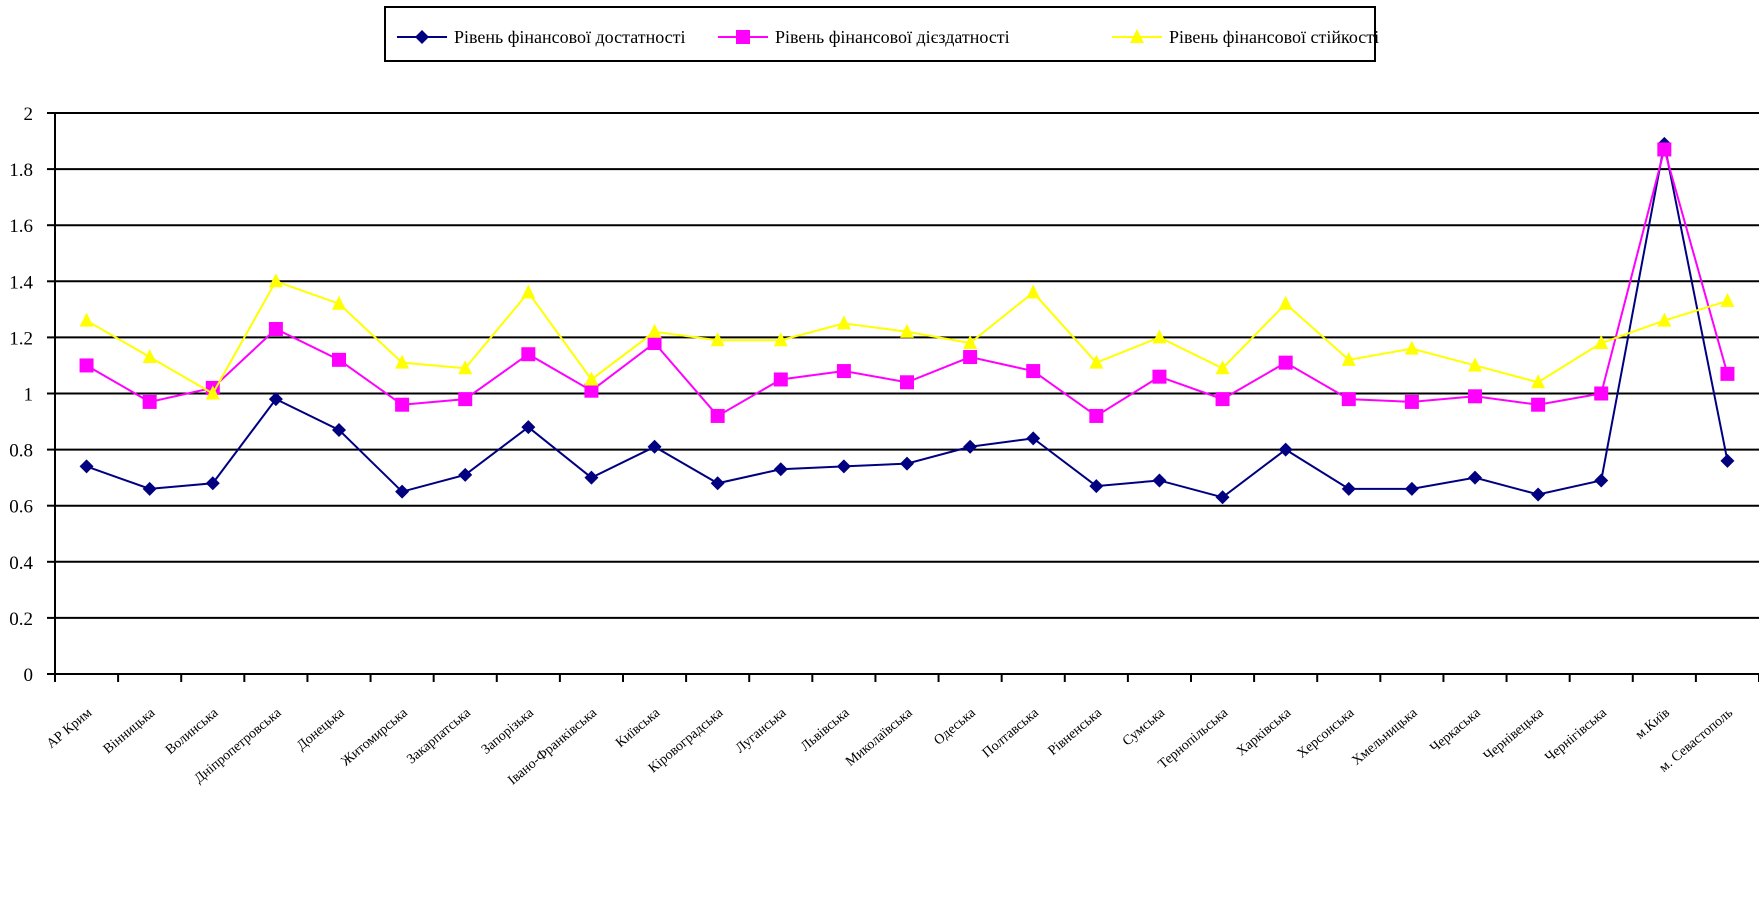  I want to click on legend-item: Рівень фінансової стійкості, so click(1245, 37).